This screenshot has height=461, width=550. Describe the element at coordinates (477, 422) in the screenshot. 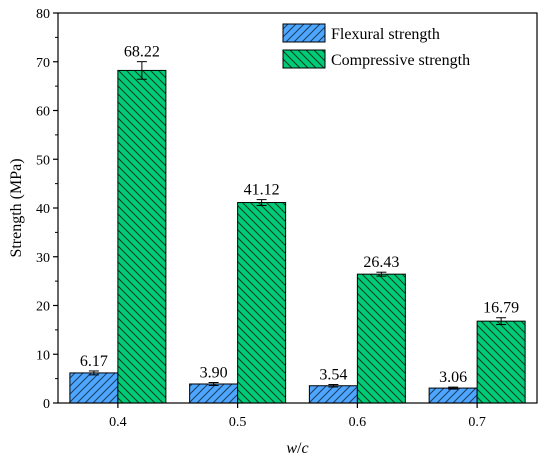

I see `x-tick-label: 0.7` at that location.